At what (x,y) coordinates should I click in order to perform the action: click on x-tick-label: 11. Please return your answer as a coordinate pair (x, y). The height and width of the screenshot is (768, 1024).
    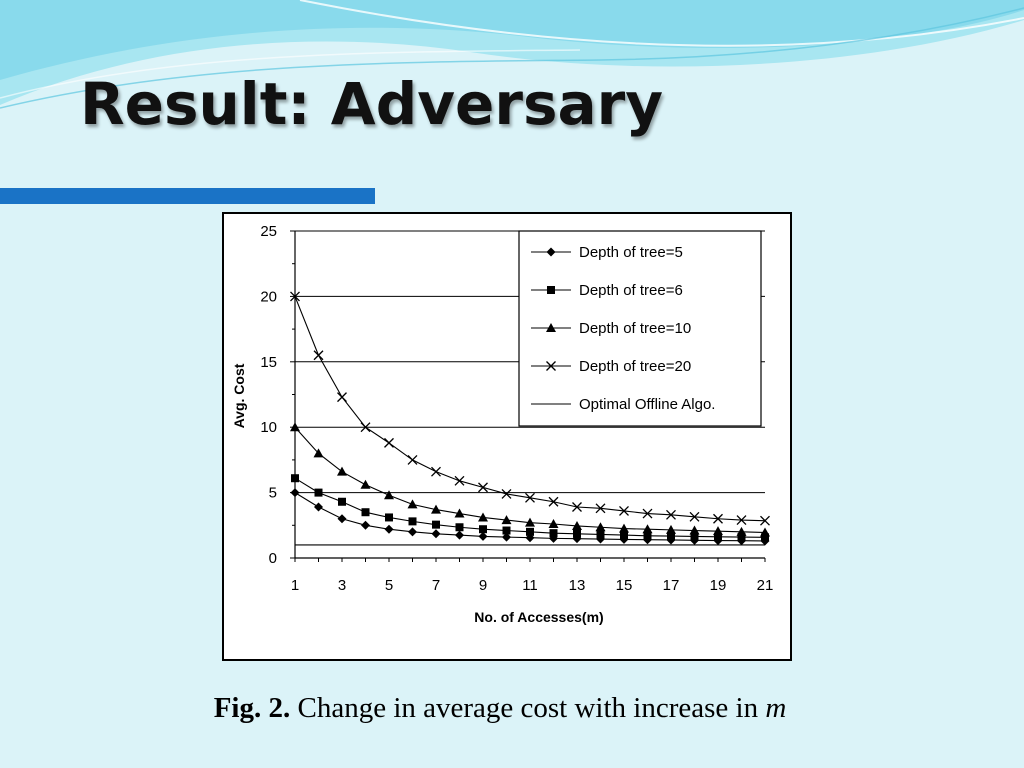
    Looking at the image, I should click on (530, 585).